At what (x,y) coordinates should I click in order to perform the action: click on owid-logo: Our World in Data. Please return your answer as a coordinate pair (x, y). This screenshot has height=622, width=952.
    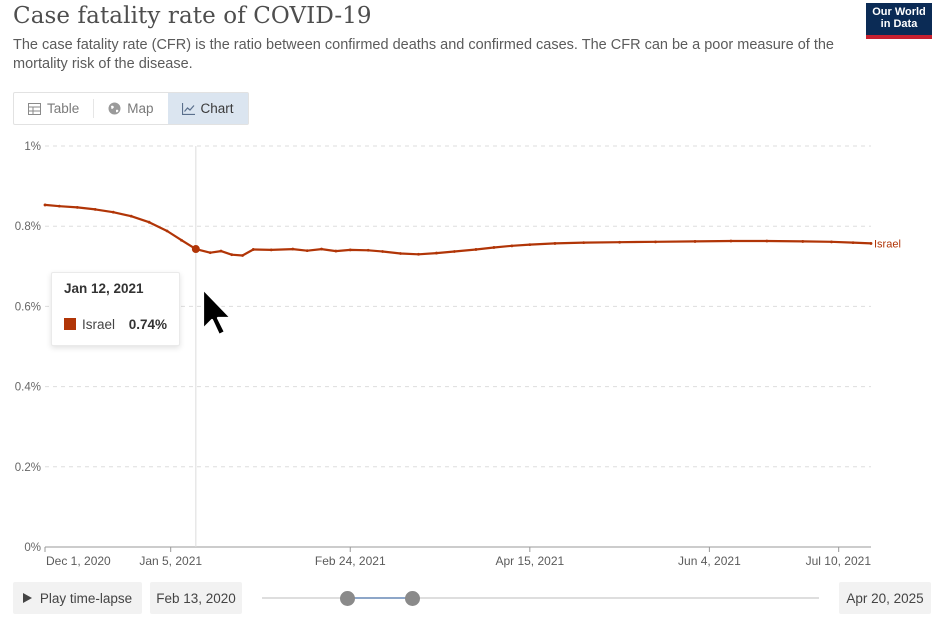
    Looking at the image, I should click on (899, 21).